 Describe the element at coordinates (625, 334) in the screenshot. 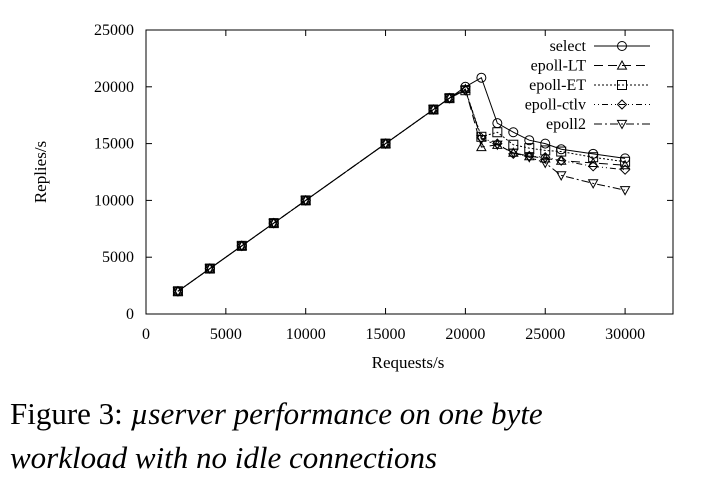

I see `x-tick-label: 30000` at that location.